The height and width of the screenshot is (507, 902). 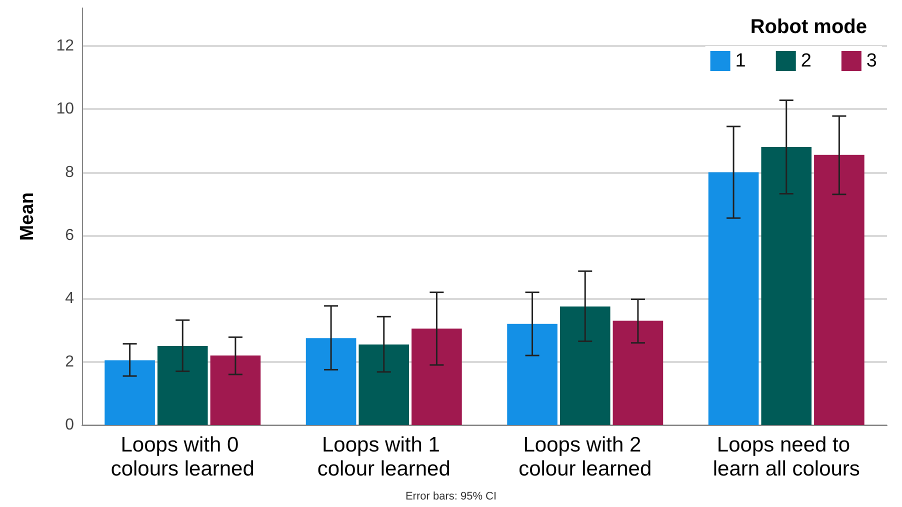 What do you see at coordinates (69, 425) in the screenshot?
I see `y-tick-label: 0` at bounding box center [69, 425].